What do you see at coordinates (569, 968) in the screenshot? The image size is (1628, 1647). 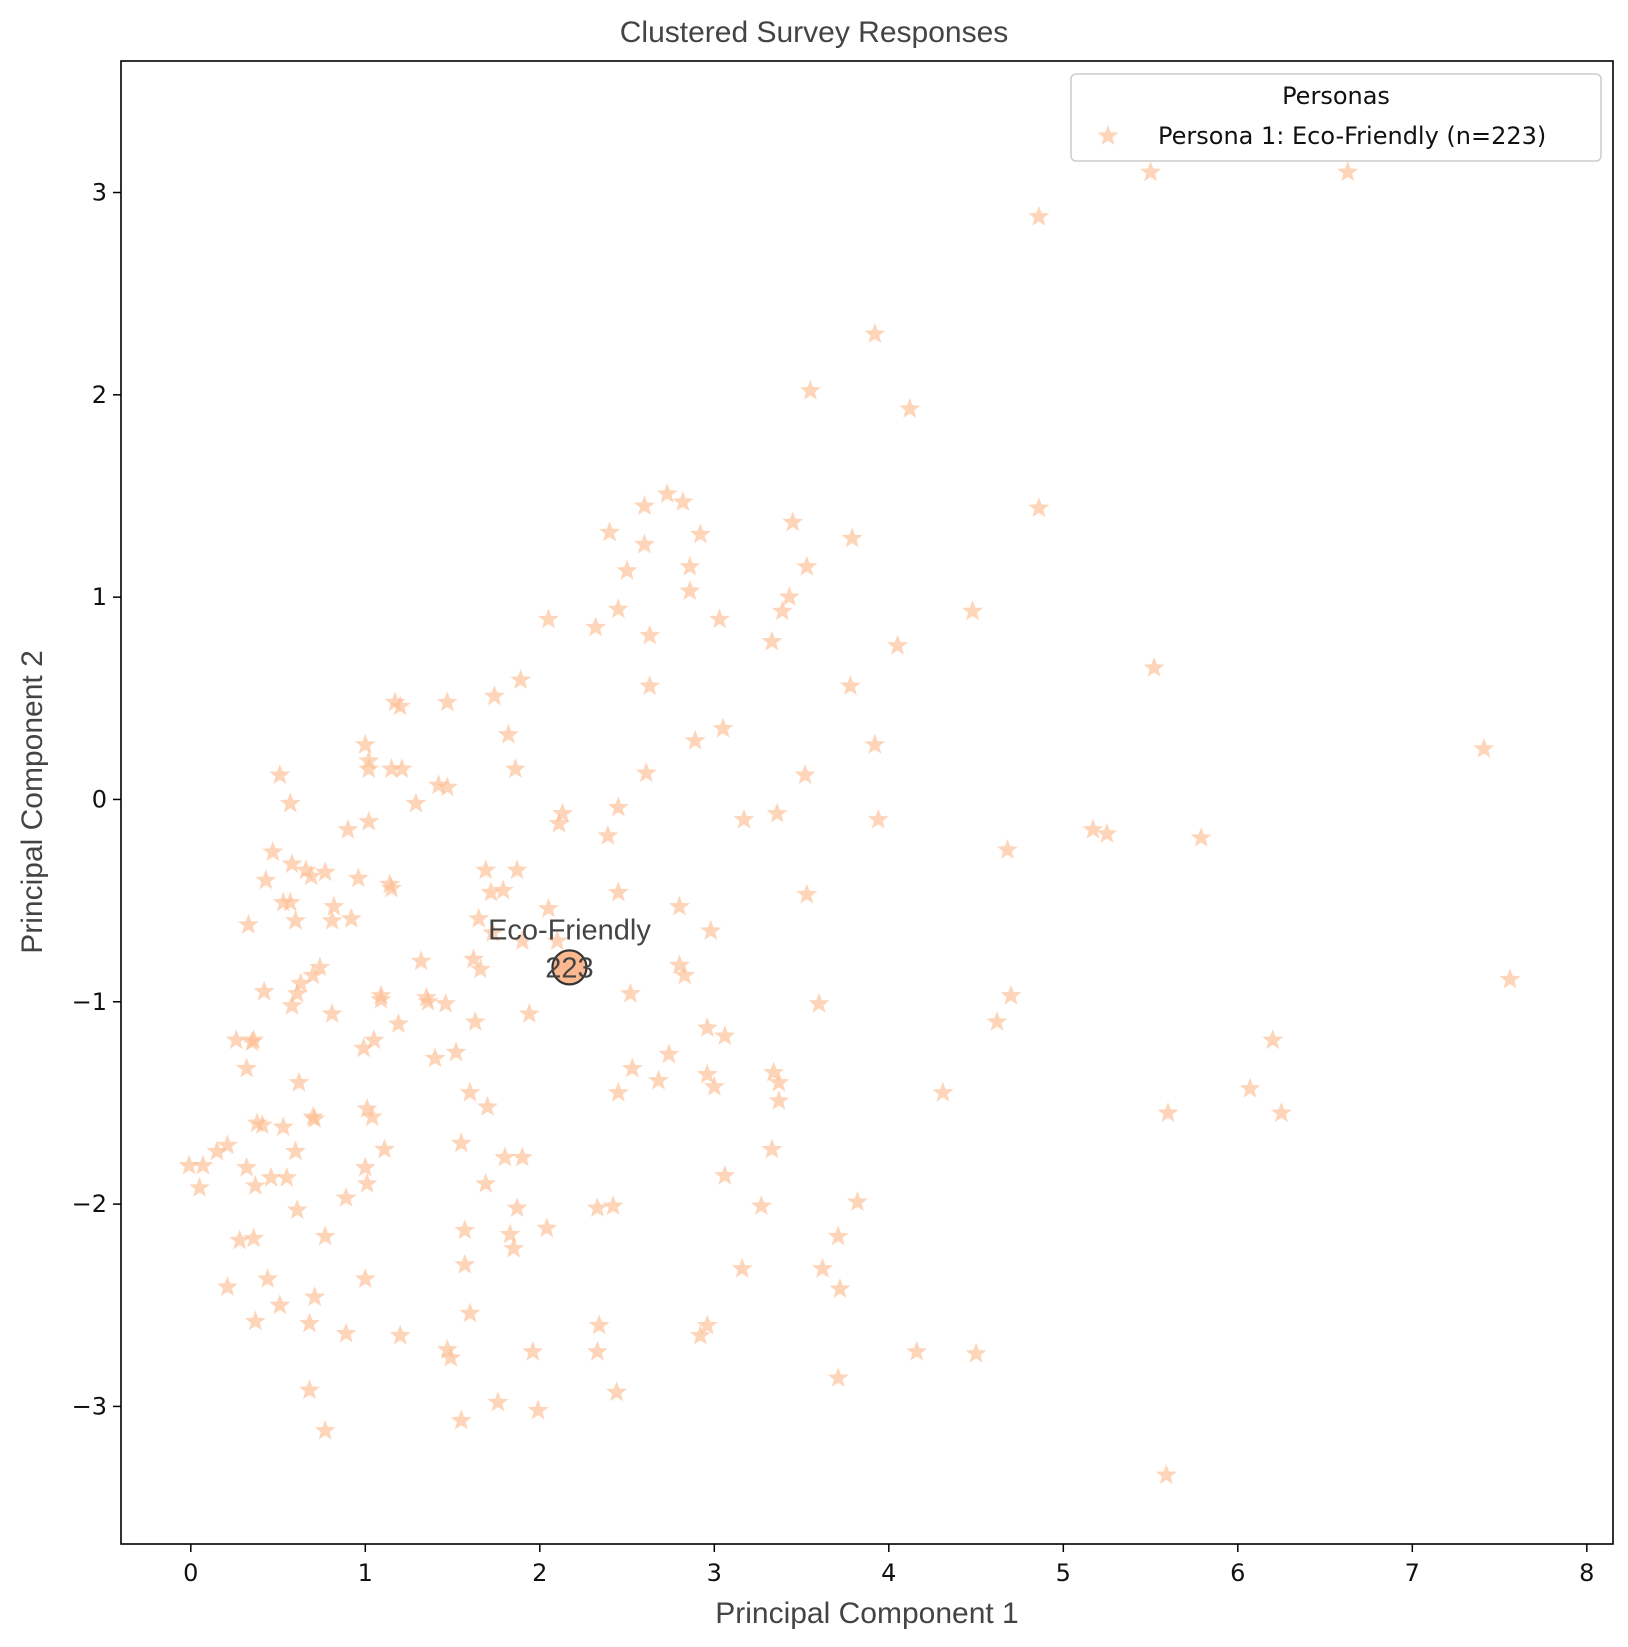 I see `centroid-count: 223` at bounding box center [569, 968].